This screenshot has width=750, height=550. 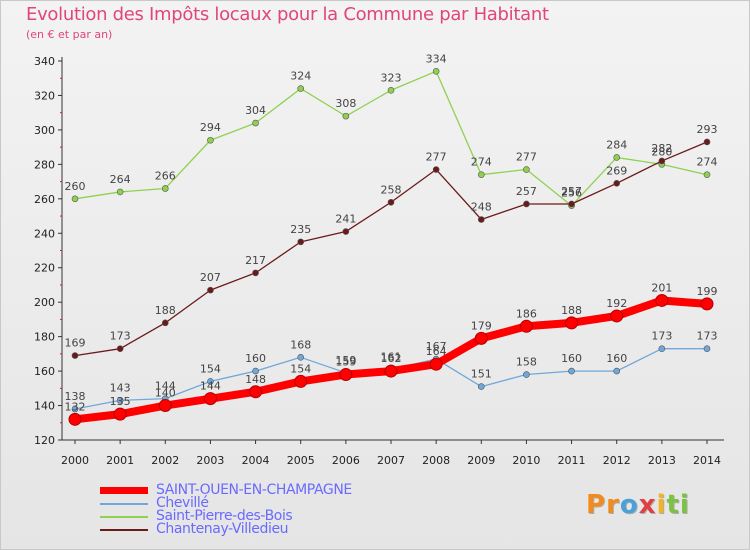 I want to click on data-label-3: 173, so click(x=120, y=336).